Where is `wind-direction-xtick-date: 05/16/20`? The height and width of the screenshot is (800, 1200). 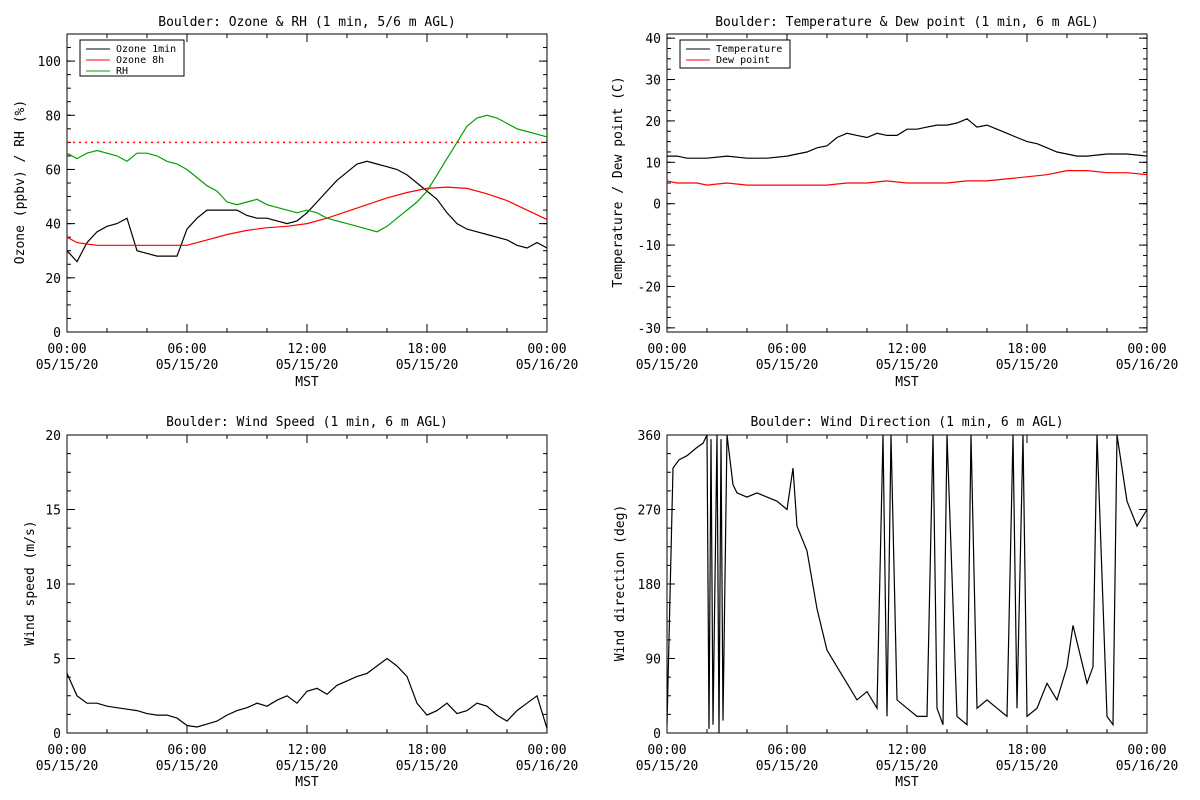 wind-direction-xtick-date: 05/16/20 is located at coordinates (1147, 766).